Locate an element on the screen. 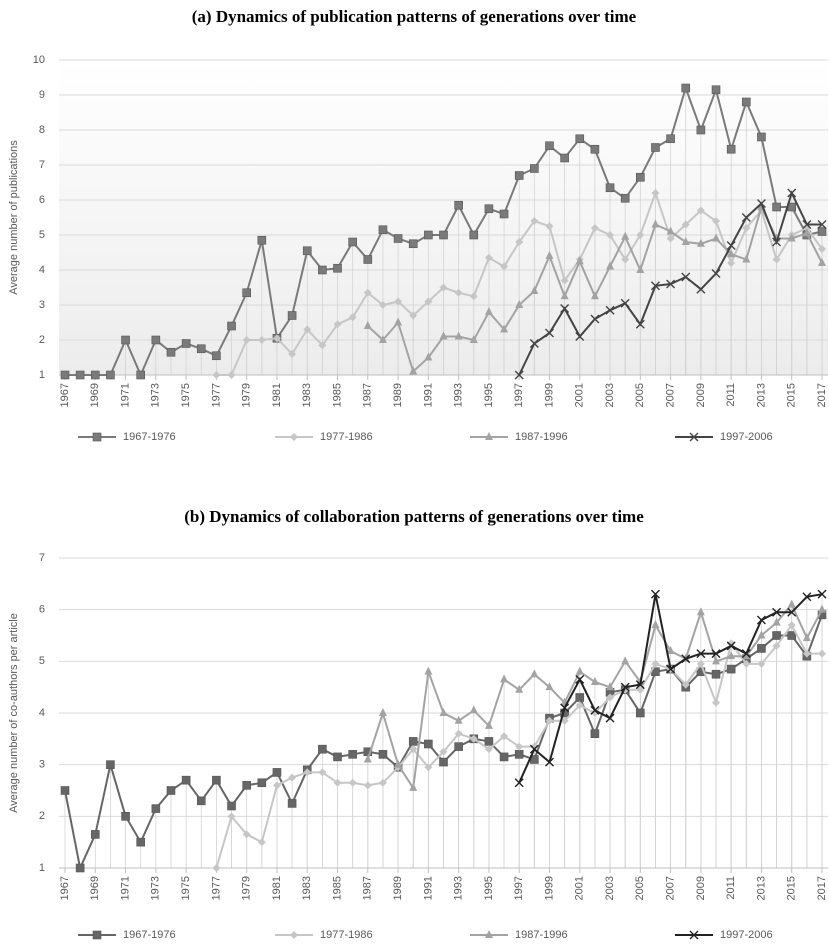 This screenshot has height=949, width=829. y-tick-label: 5 is located at coordinates (42, 661).